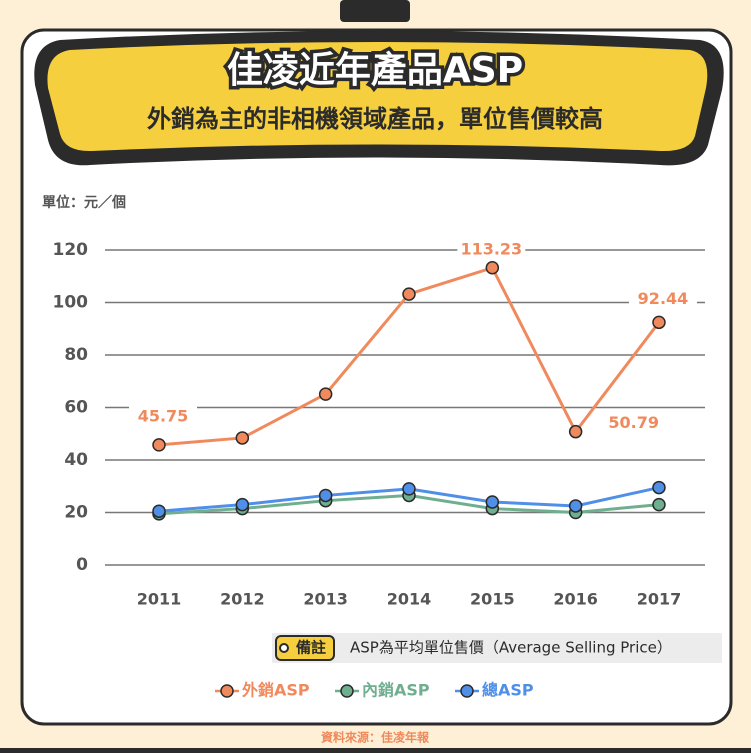 Image resolution: width=751 pixels, height=753 pixels. What do you see at coordinates (375, 11) in the screenshot?
I see `mirror-mount` at bounding box center [375, 11].